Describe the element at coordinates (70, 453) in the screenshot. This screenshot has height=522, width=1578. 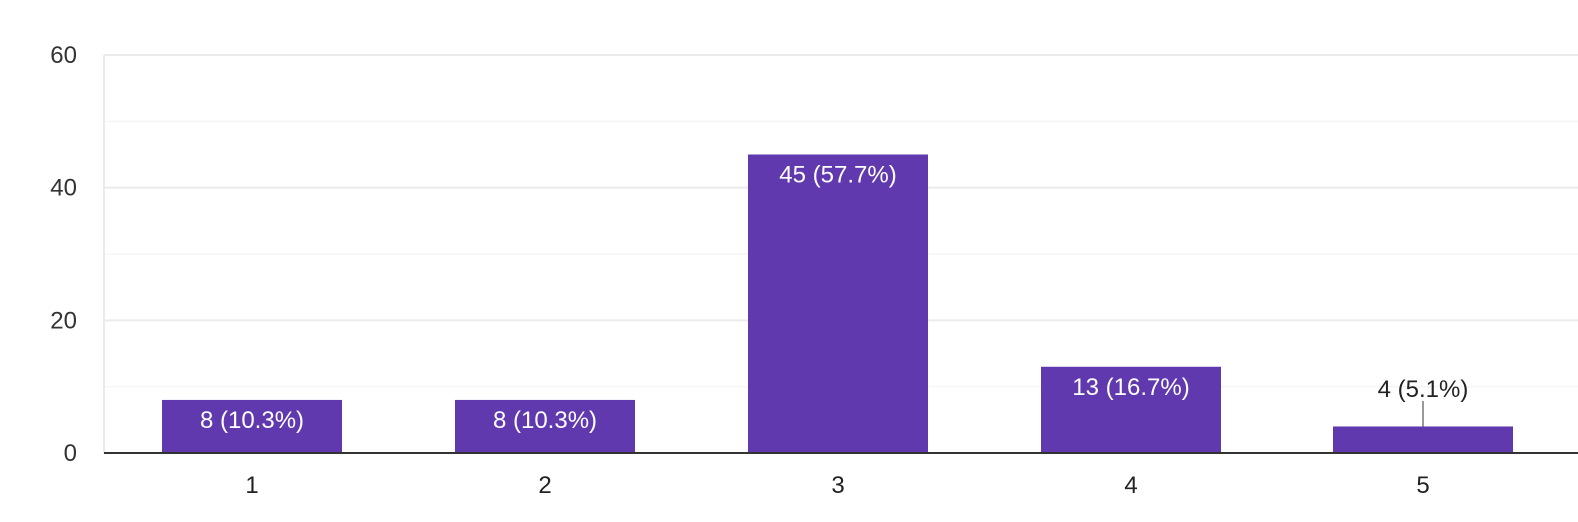
I see `y-tick-label: 0` at that location.